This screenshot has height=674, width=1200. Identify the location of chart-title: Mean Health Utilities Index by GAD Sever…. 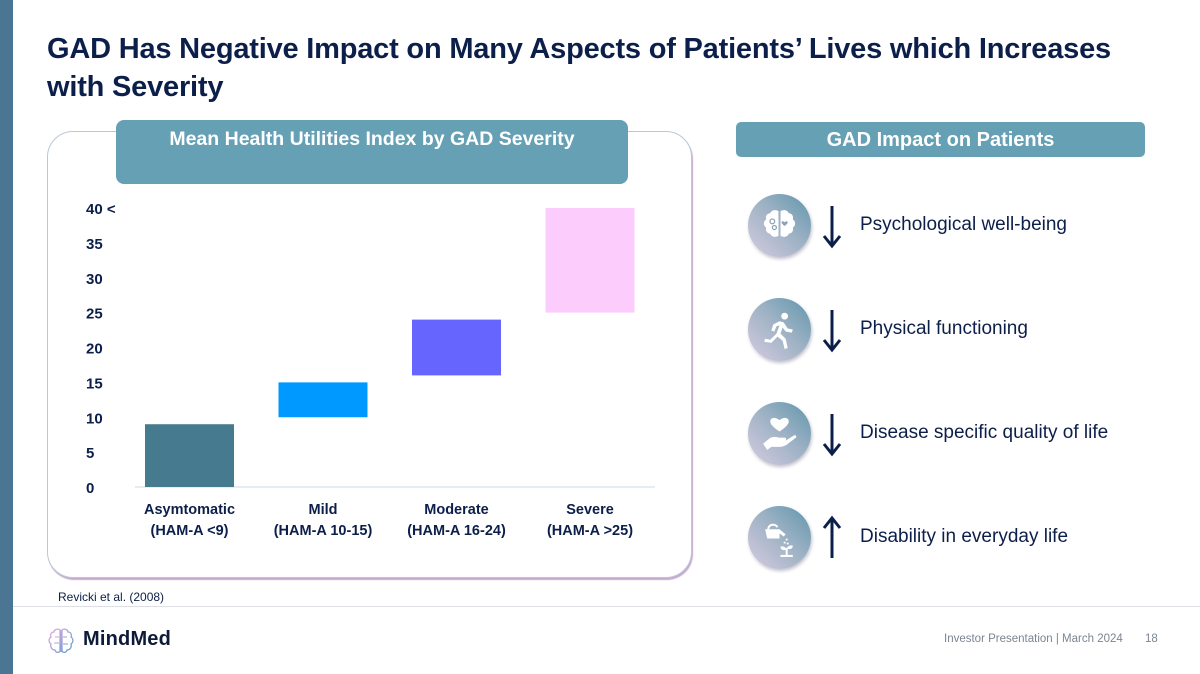
(372, 152).